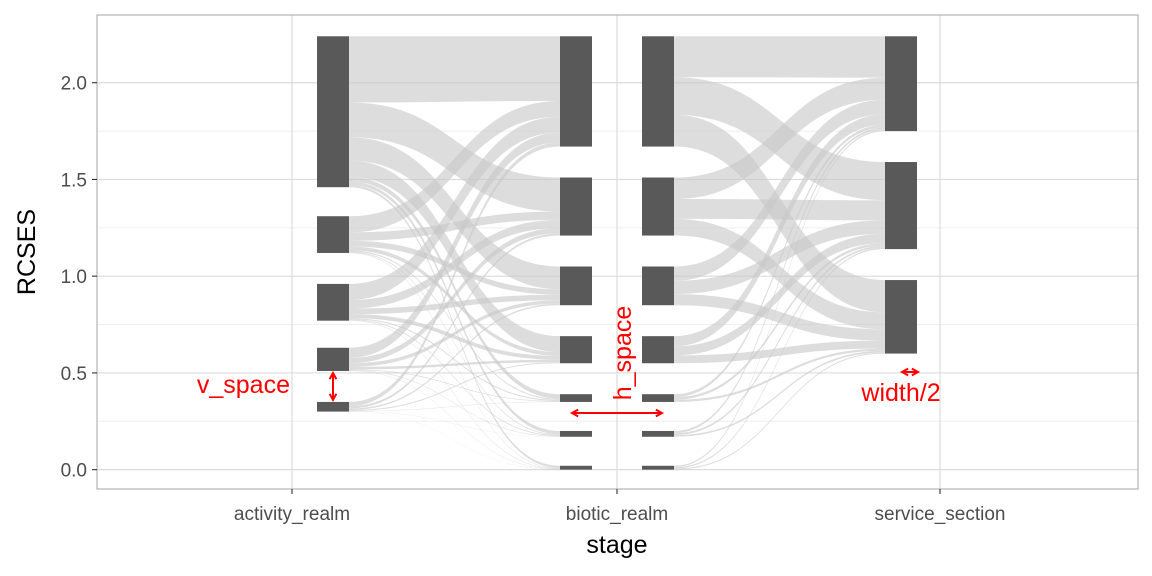  I want to click on y-axis-ticks: 0.0 0.5 1.0 1.5 2.0, so click(79, 278).